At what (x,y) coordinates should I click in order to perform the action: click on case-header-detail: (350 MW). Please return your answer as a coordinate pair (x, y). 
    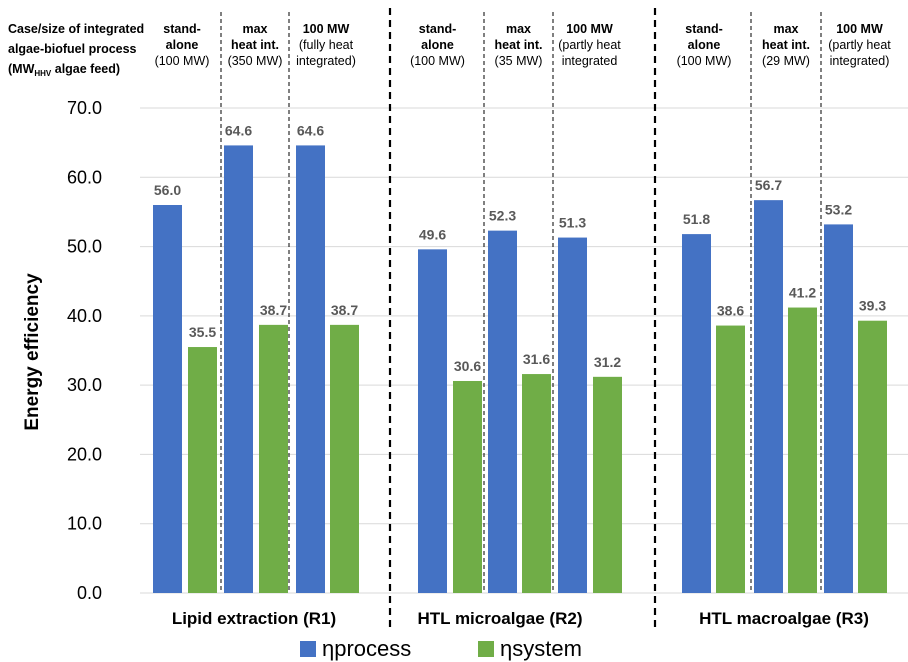
    Looking at the image, I should click on (255, 61).